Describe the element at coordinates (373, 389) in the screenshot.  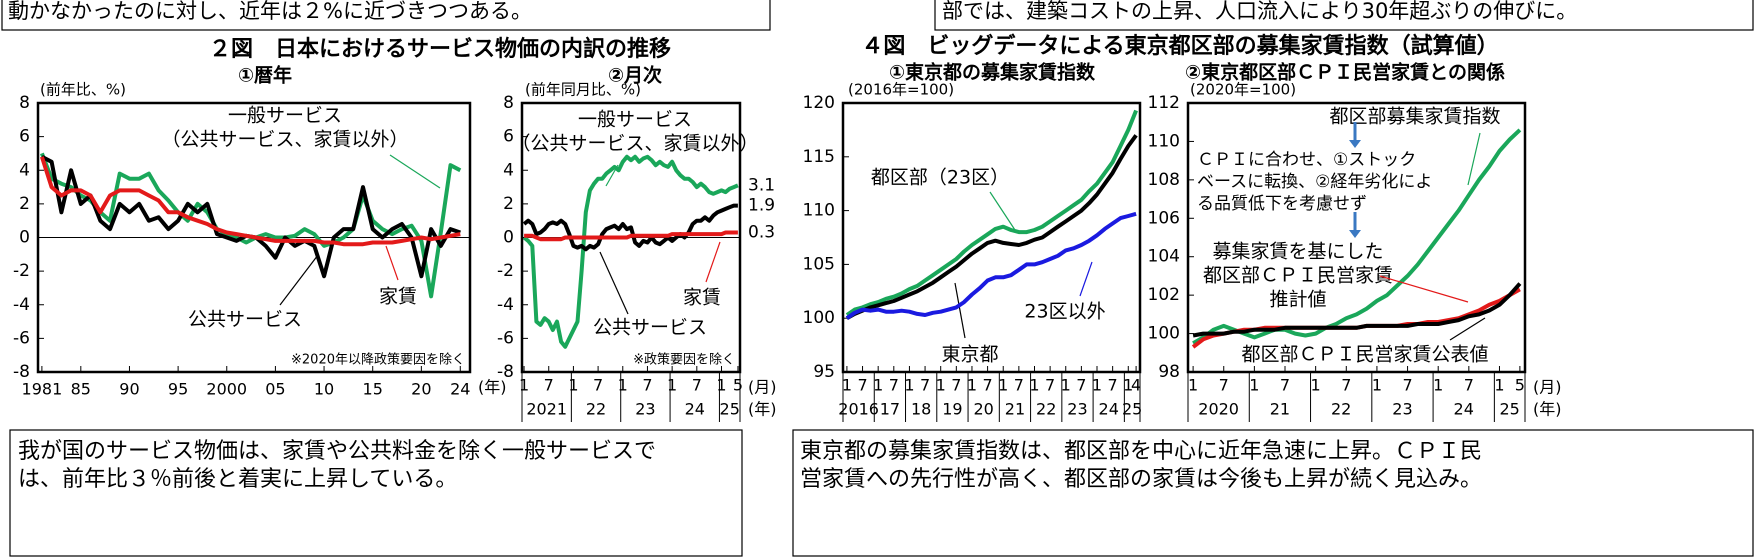
I see `x-tick-label: 15` at that location.